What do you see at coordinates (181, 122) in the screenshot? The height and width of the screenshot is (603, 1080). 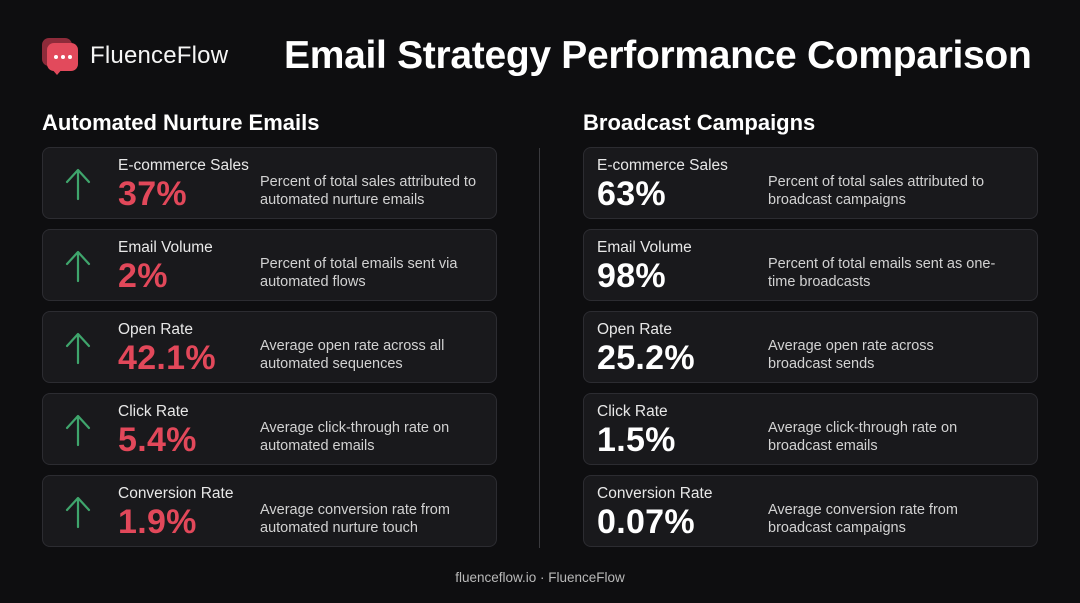 I see `left-column-title: Automated Nurture Emails` at bounding box center [181, 122].